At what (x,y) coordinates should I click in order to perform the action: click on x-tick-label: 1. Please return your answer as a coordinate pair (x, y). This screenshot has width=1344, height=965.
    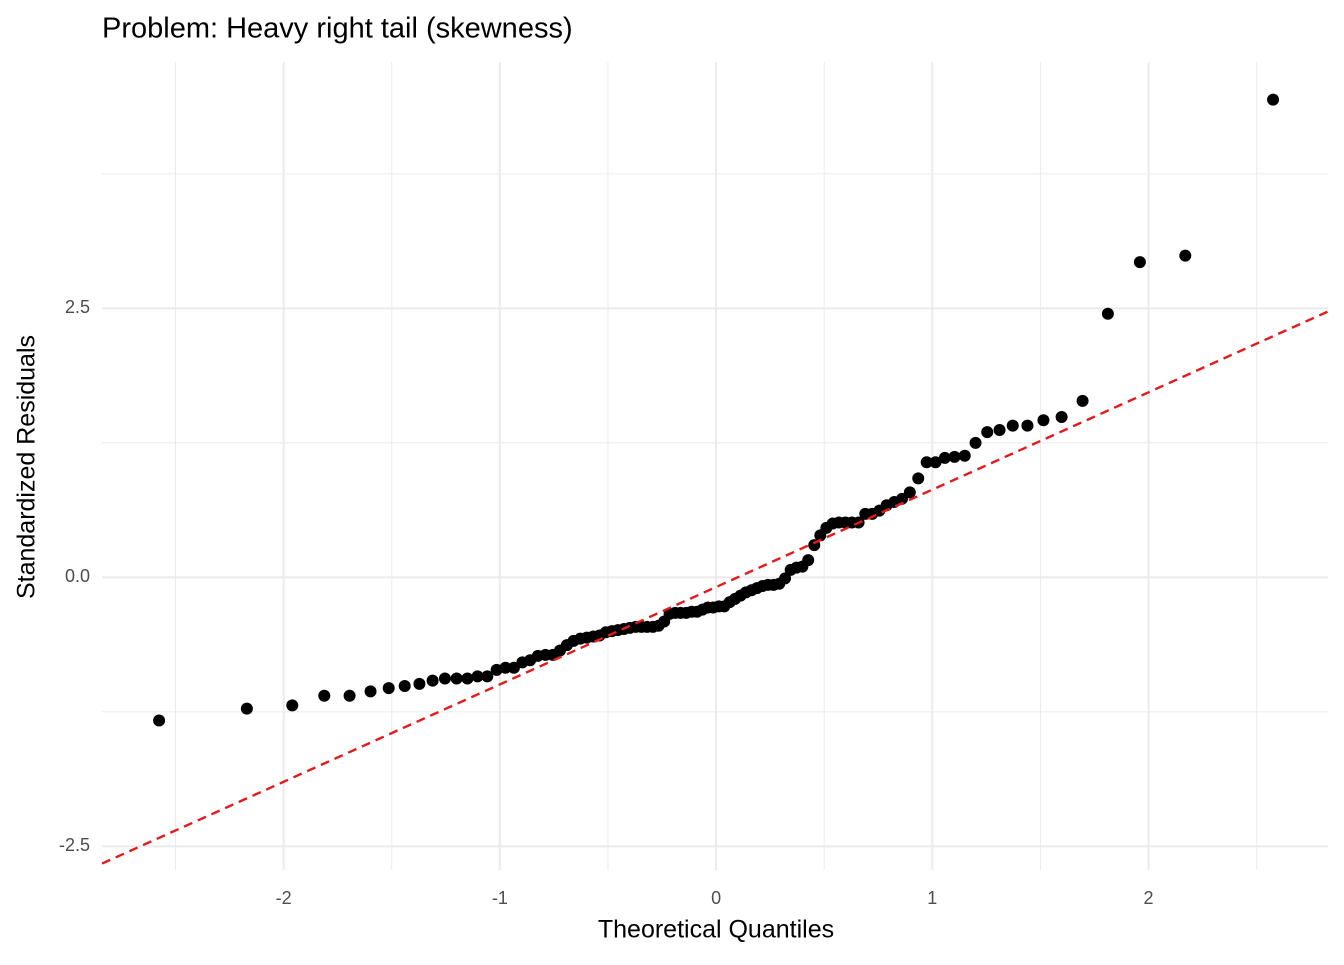
    Looking at the image, I should click on (932, 898).